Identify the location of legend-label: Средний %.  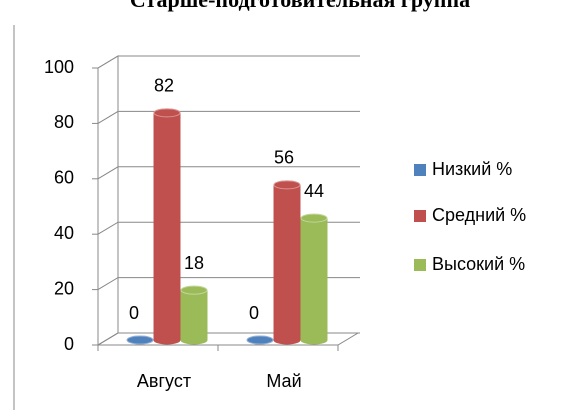
(479, 215).